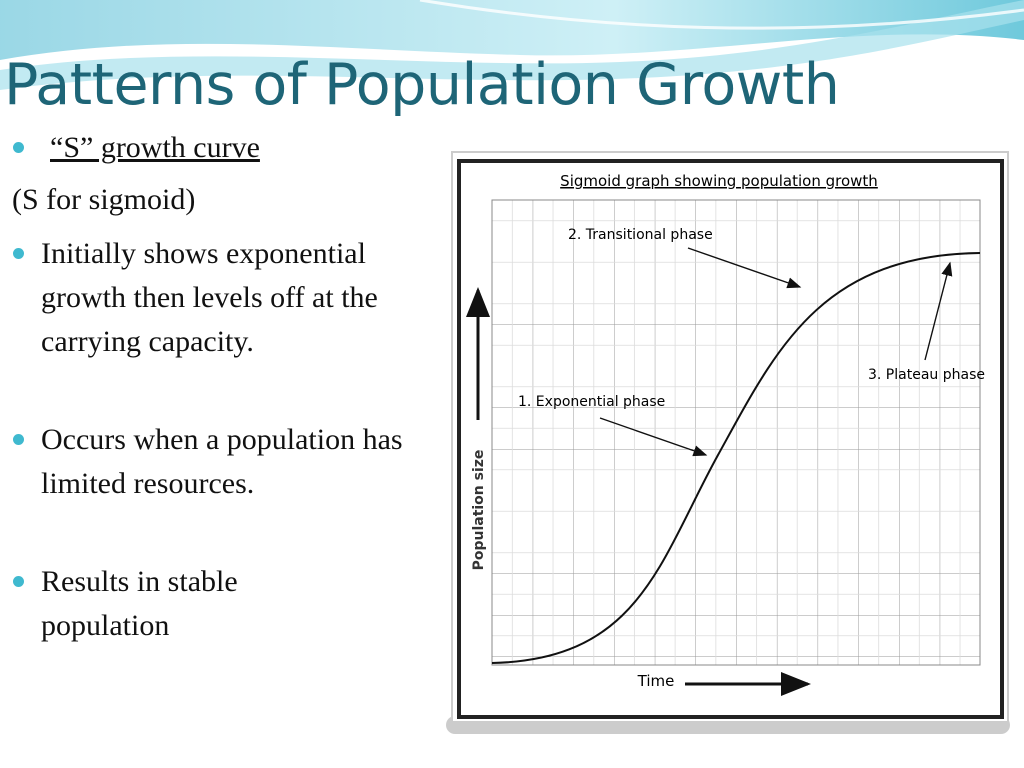  What do you see at coordinates (422, 85) in the screenshot?
I see `slide-title: Patterns of Population Growth` at bounding box center [422, 85].